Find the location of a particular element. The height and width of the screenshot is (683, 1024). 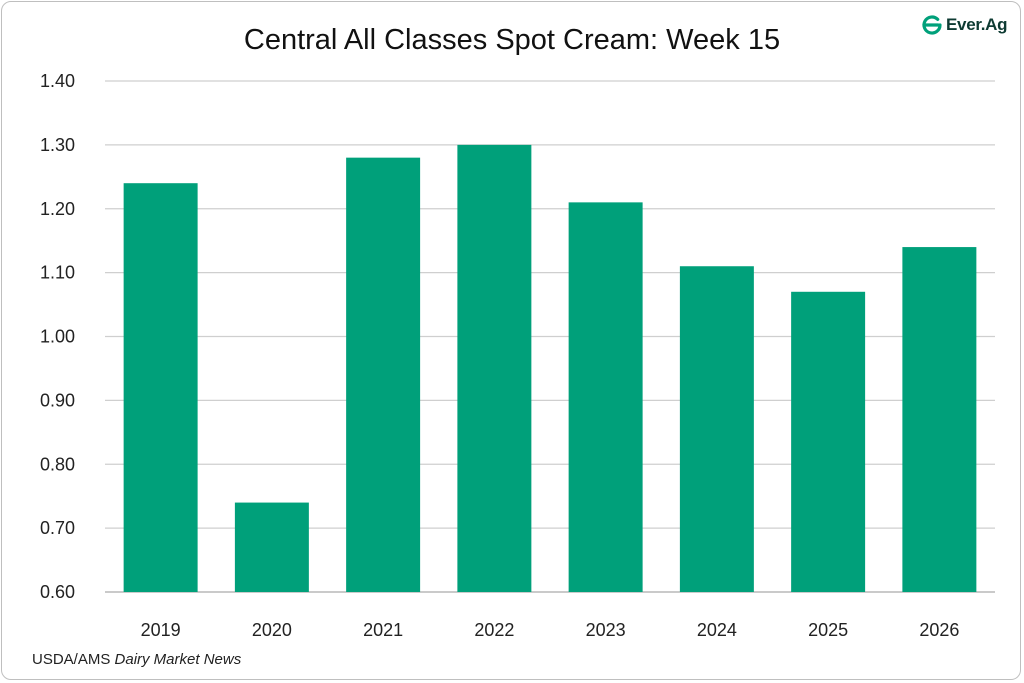

bar-2020 is located at coordinates (271, 547).